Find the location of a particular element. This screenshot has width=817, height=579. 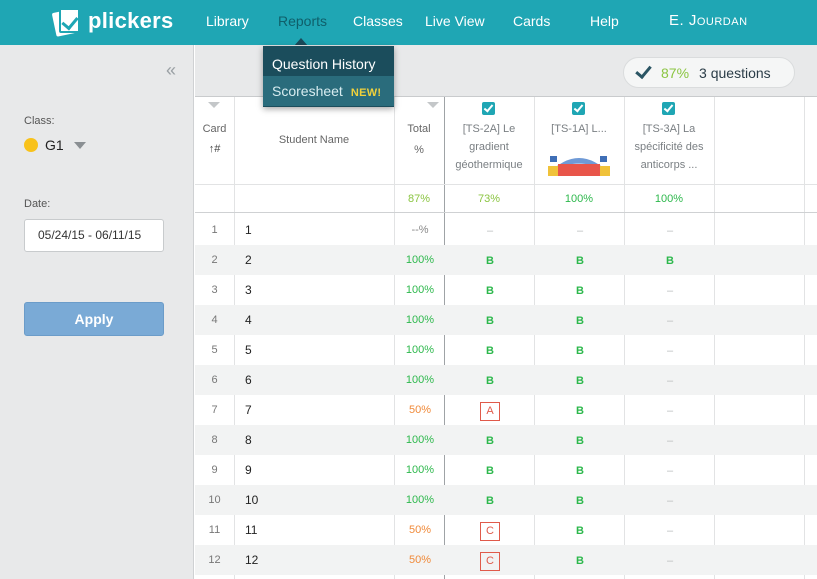

student-name: 1 is located at coordinates (248, 230).